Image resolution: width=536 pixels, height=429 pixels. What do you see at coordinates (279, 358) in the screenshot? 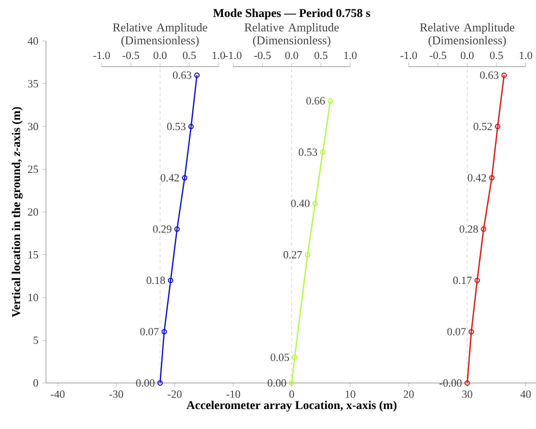
I see `data-label: 0.05` at bounding box center [279, 358].